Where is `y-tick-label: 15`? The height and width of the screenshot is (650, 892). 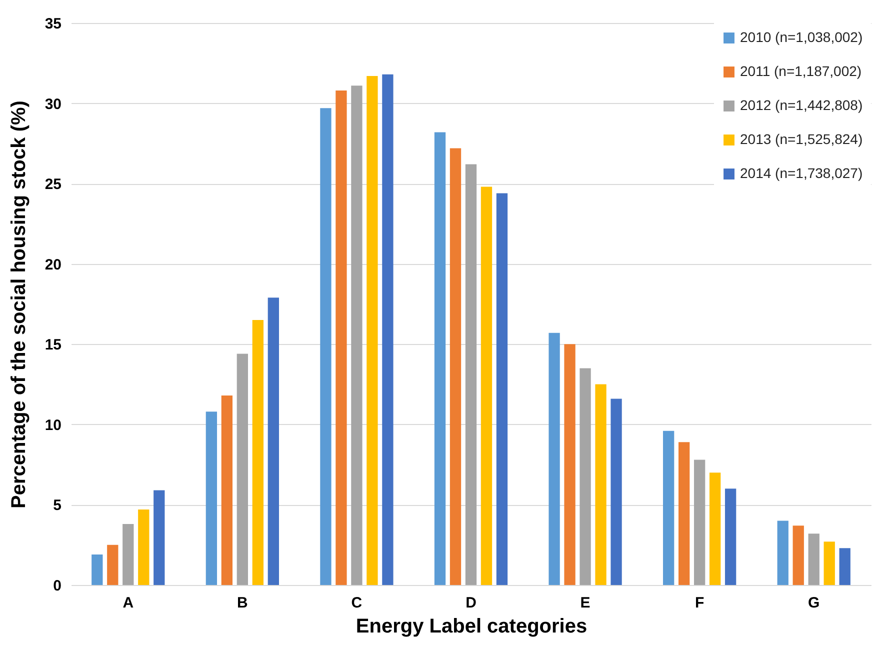
y-tick-label: 15 is located at coordinates (53, 345).